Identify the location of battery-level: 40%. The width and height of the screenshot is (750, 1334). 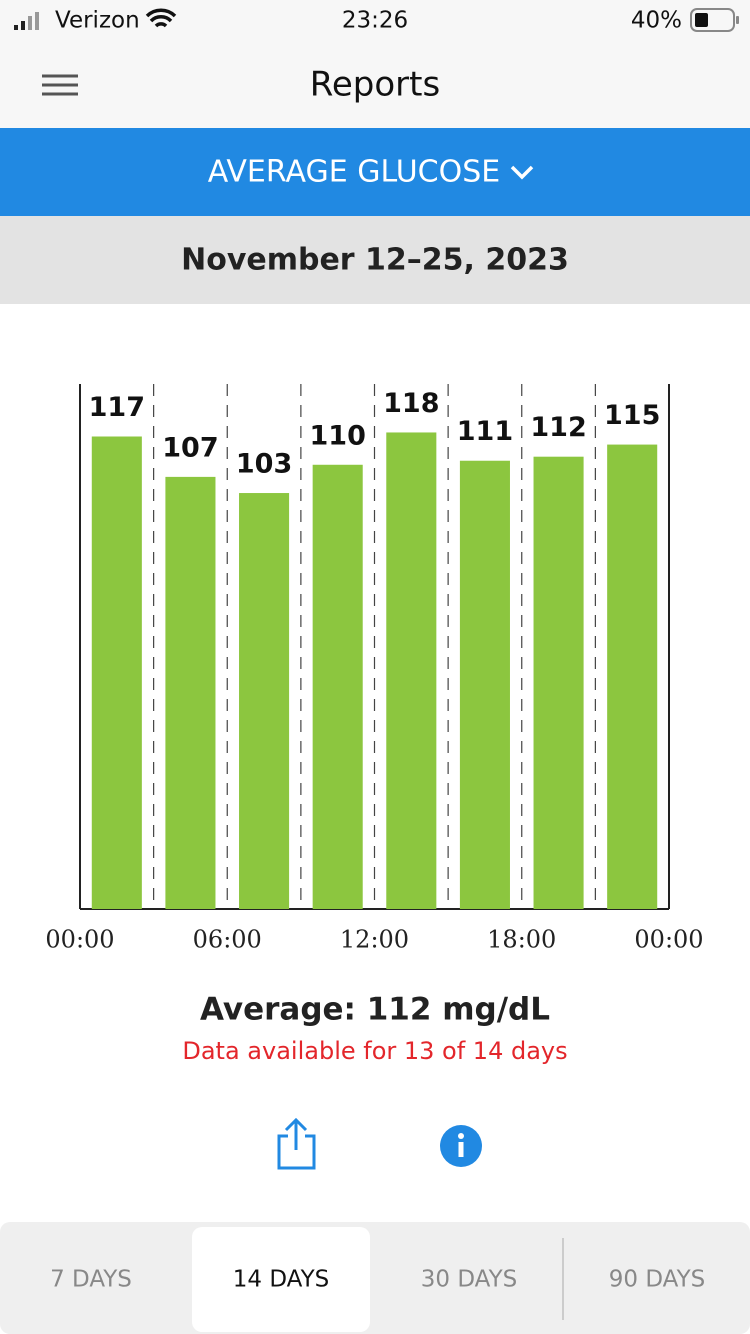
(656, 21).